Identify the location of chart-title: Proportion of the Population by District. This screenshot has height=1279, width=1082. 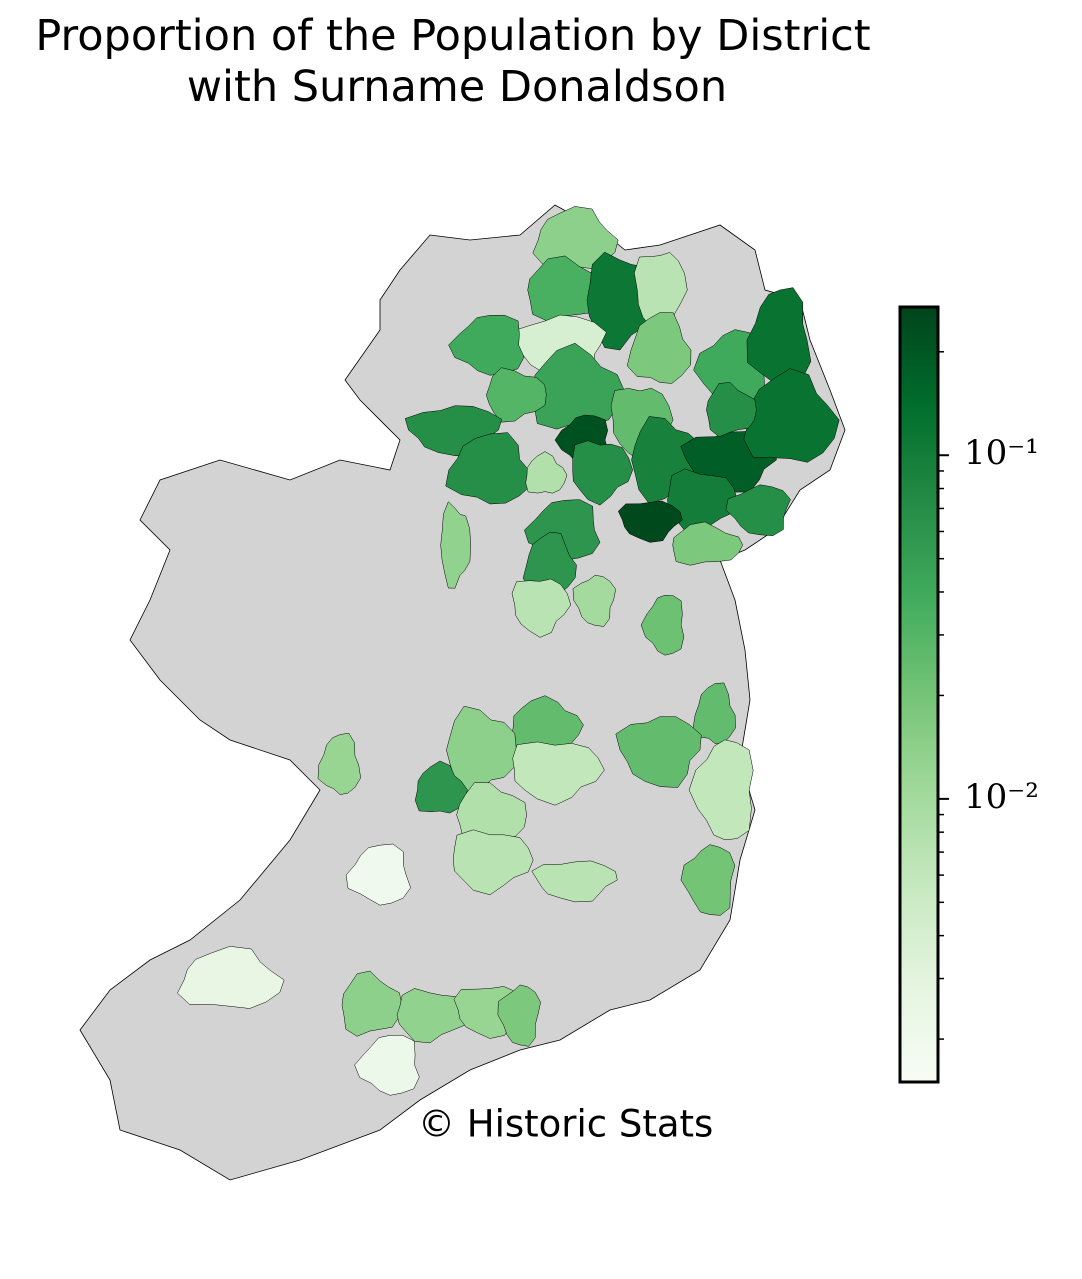
(452, 36).